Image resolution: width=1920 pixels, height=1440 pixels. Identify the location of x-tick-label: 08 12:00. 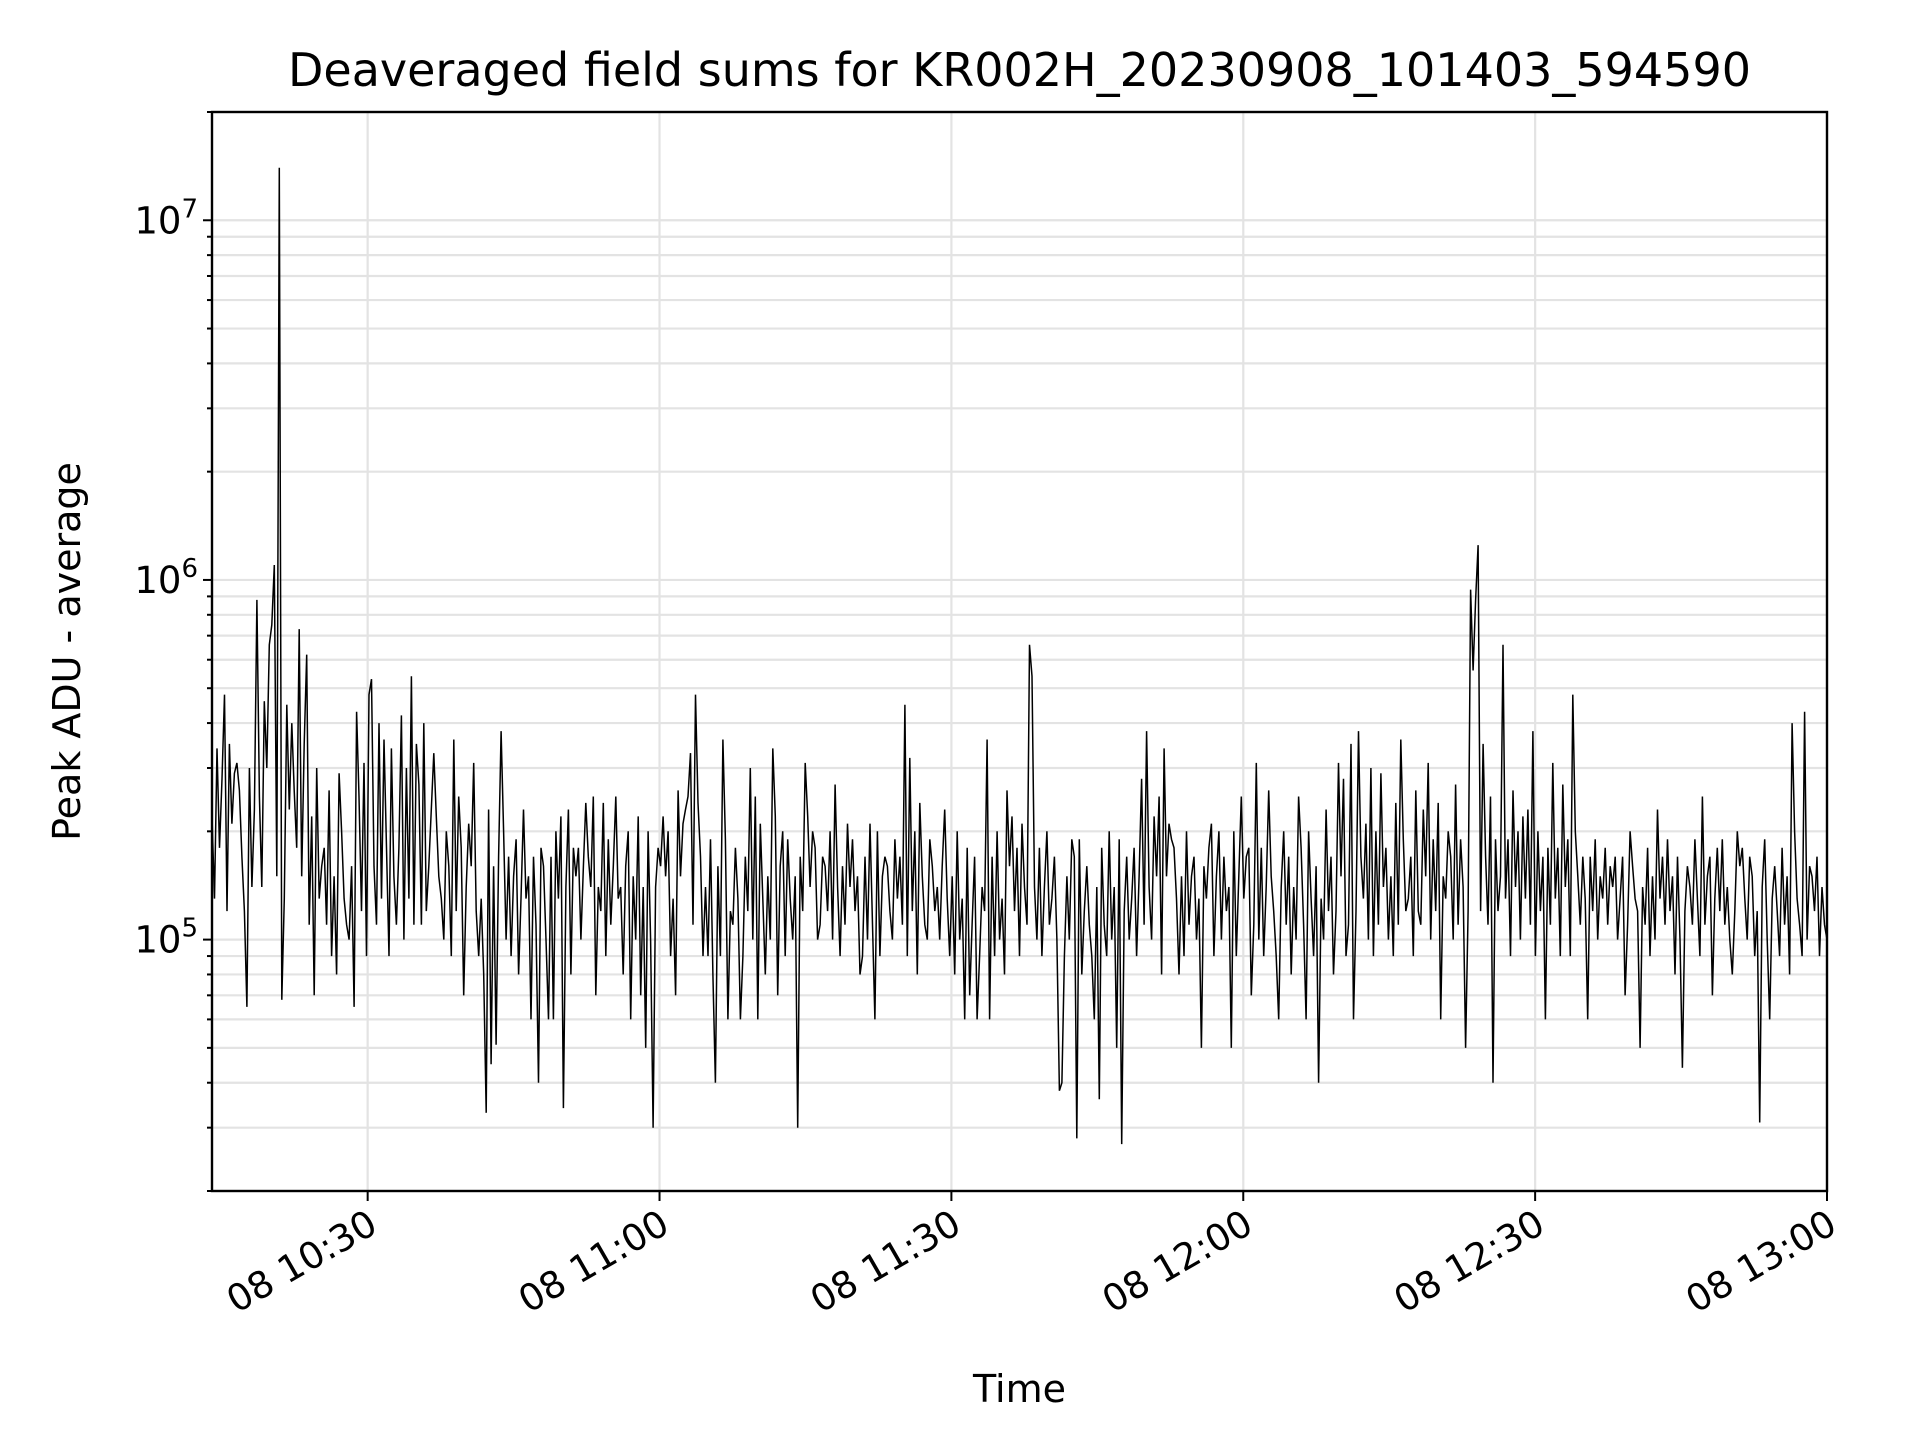
(1177, 1262).